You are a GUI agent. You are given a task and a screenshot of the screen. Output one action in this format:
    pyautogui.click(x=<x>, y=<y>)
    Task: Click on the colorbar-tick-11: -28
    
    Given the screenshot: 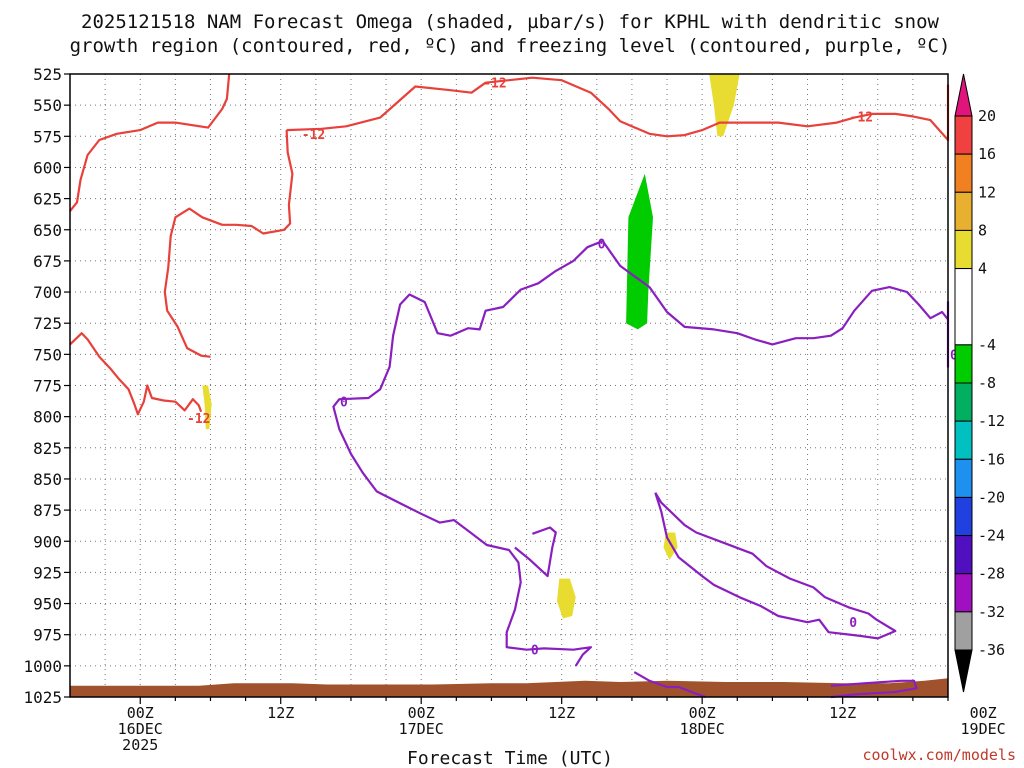 What is the action you would take?
    pyautogui.click(x=991, y=574)
    